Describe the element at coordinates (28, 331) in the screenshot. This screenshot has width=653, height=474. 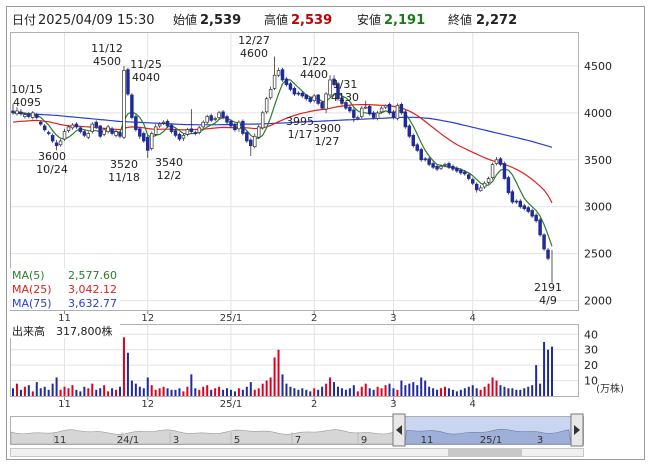
I see `volume-title-label: 出来高` at that location.